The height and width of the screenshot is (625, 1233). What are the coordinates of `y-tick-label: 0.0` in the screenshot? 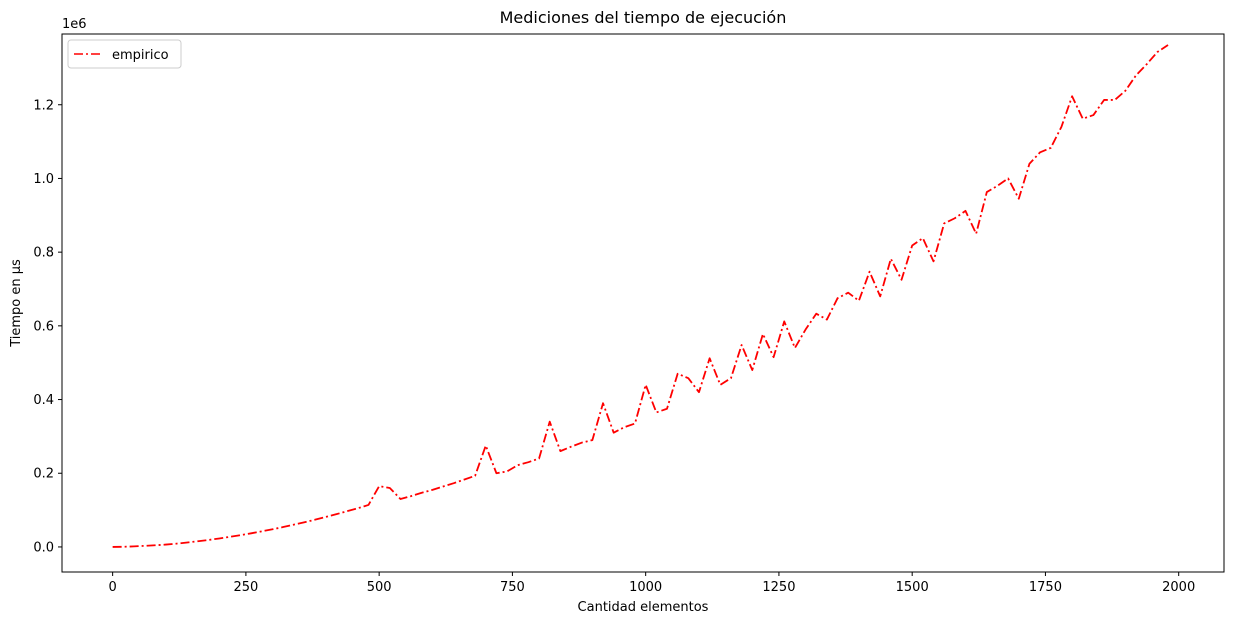 It's located at (43, 547).